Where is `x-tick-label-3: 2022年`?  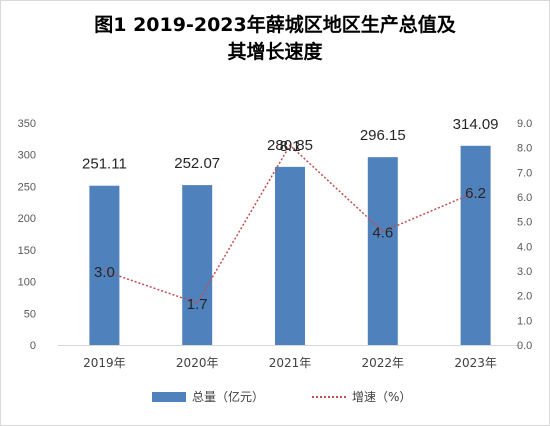
x-tick-label-3: 2022年 is located at coordinates (383, 363).